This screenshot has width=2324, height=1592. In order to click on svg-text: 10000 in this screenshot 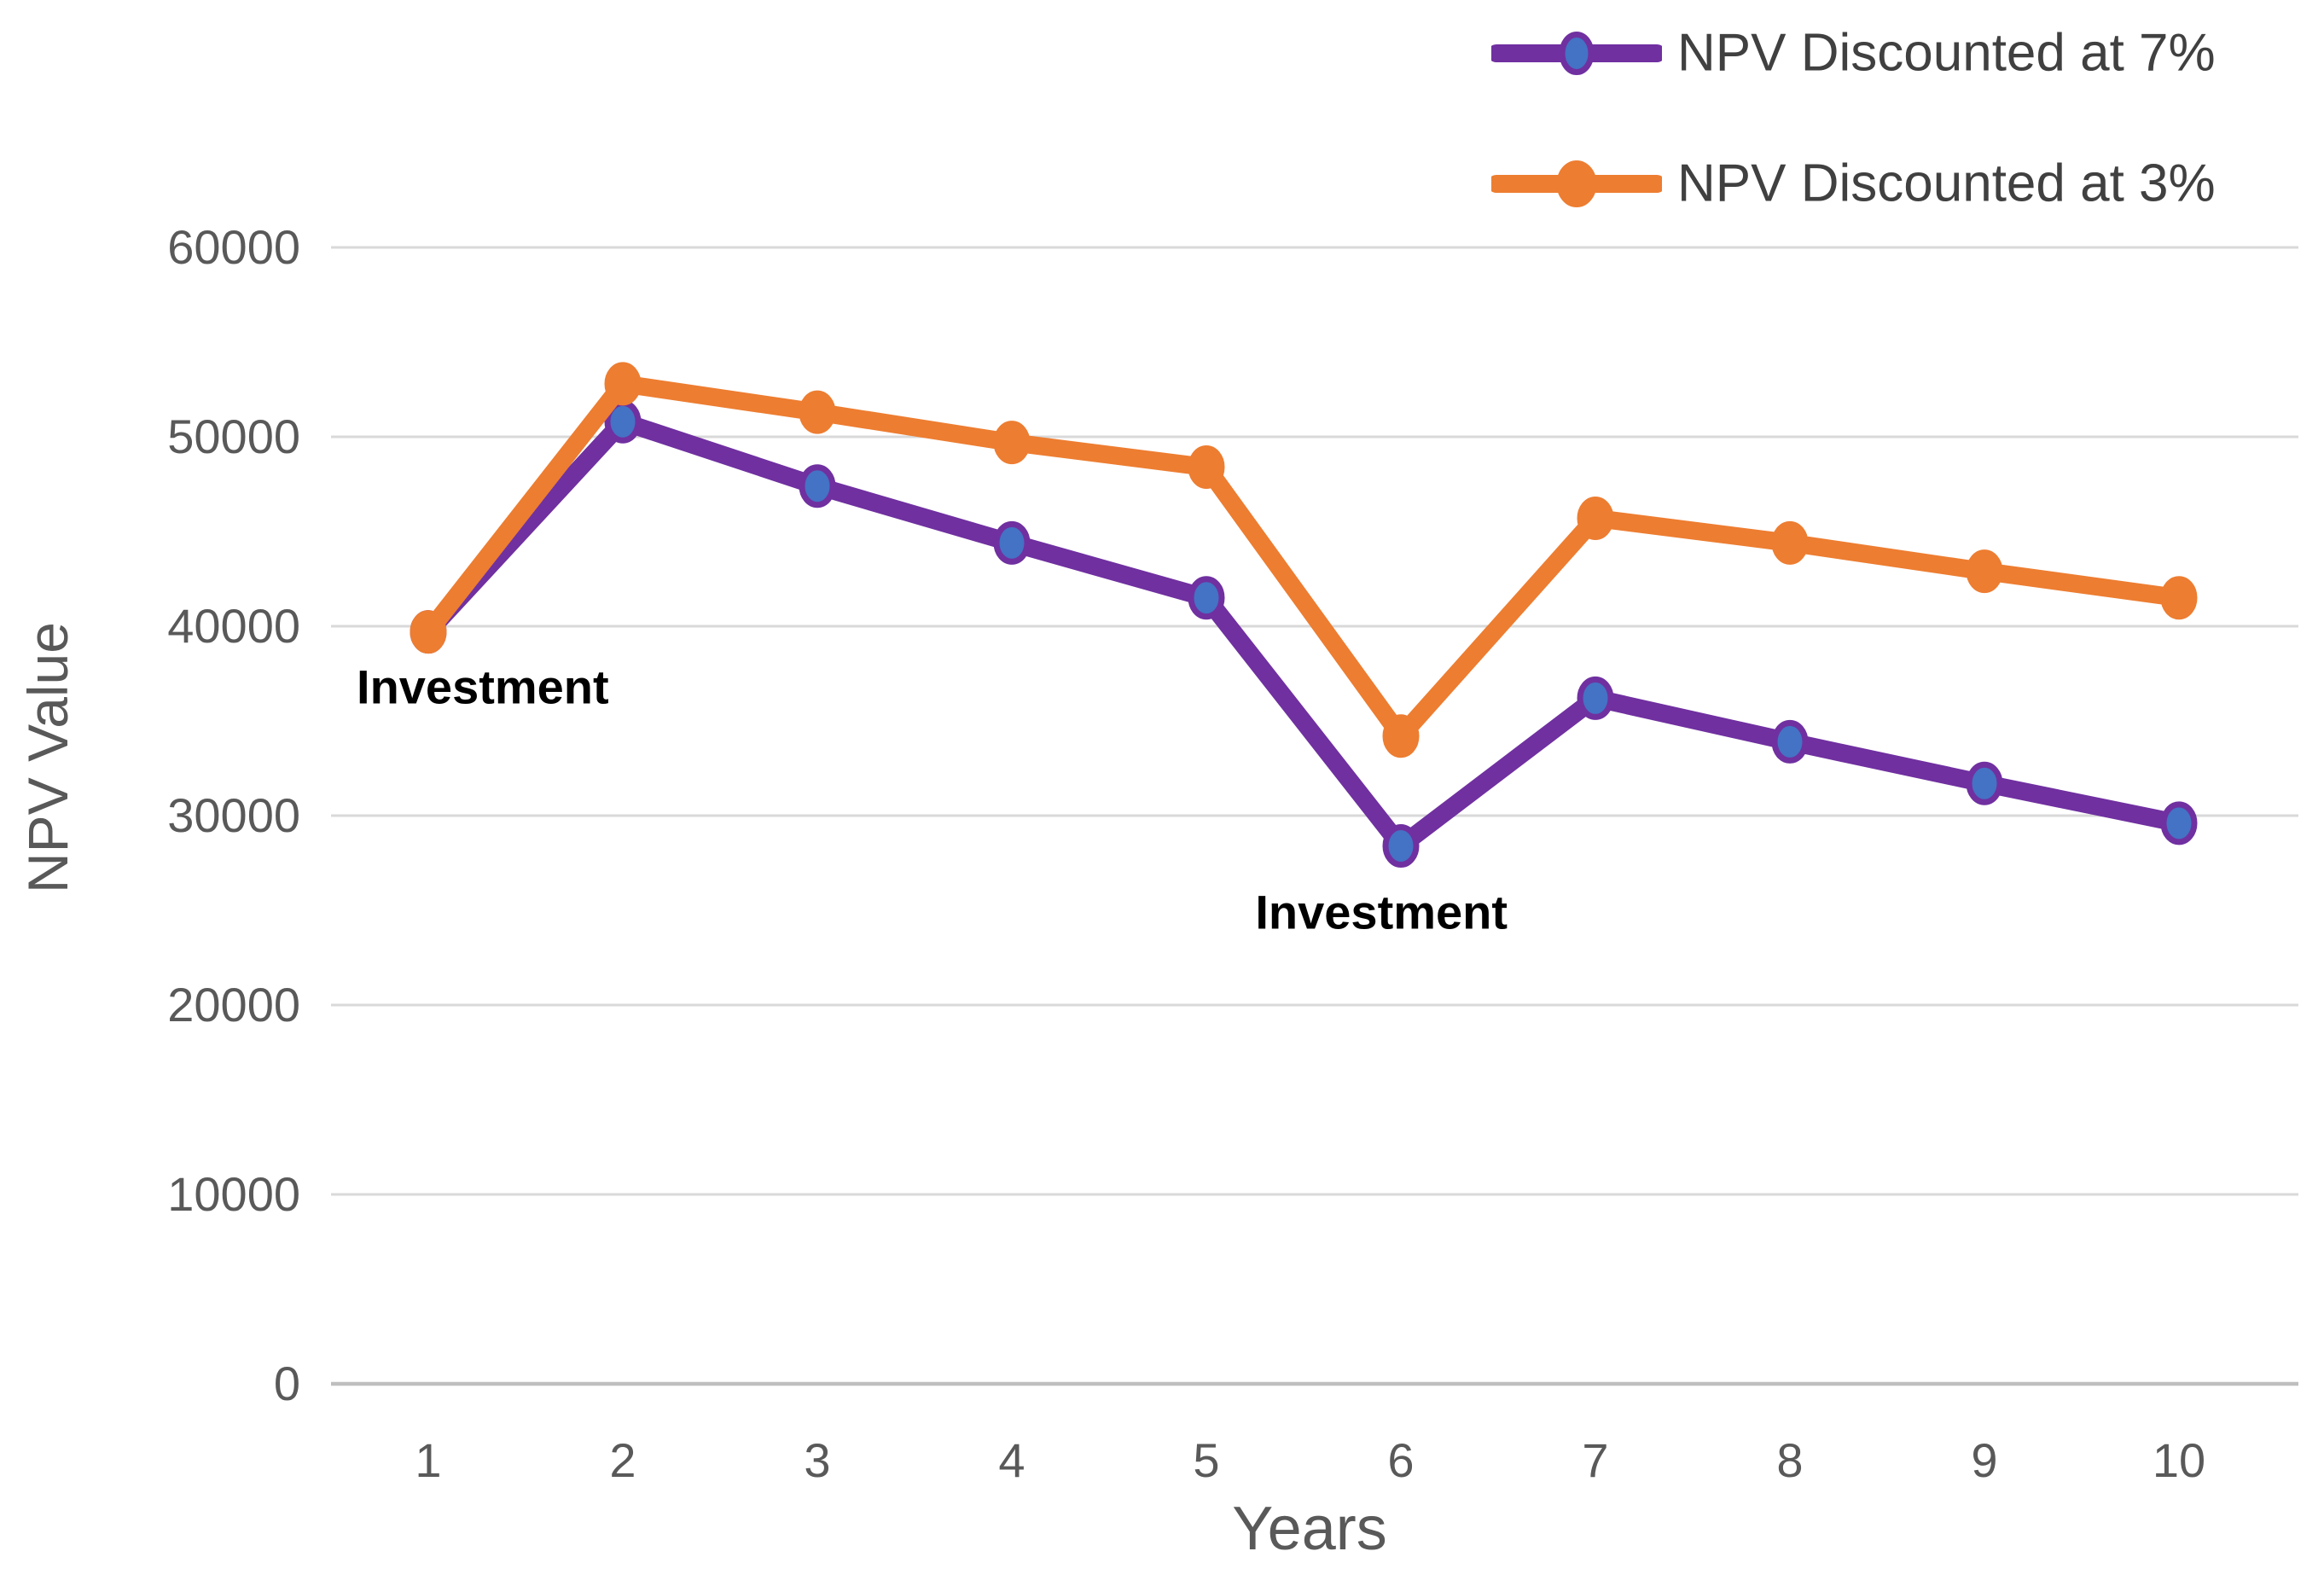, I will do `click(233, 1194)`.